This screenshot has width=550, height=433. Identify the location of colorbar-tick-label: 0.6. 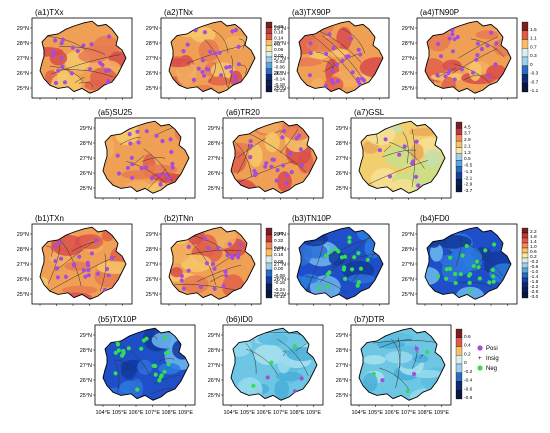
(467, 337).